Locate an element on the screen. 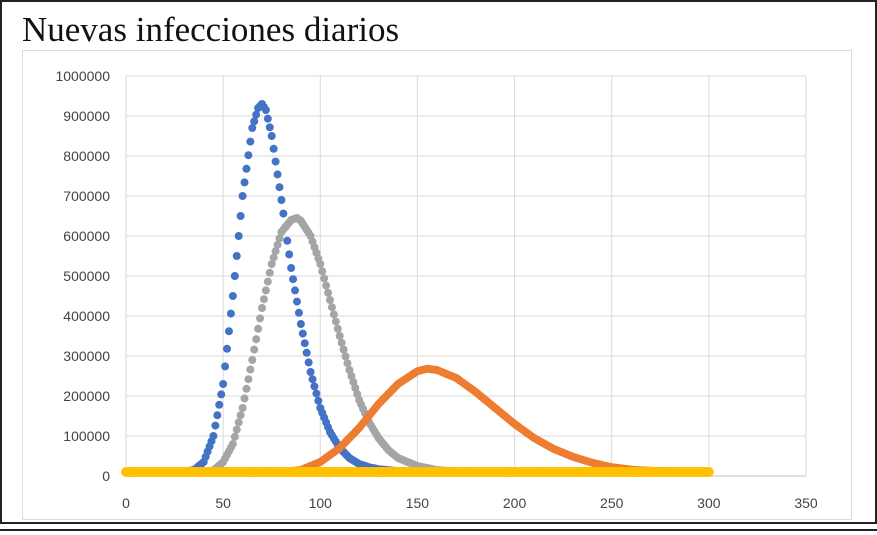  y-tick-label: 1000000 is located at coordinates (82, 76).